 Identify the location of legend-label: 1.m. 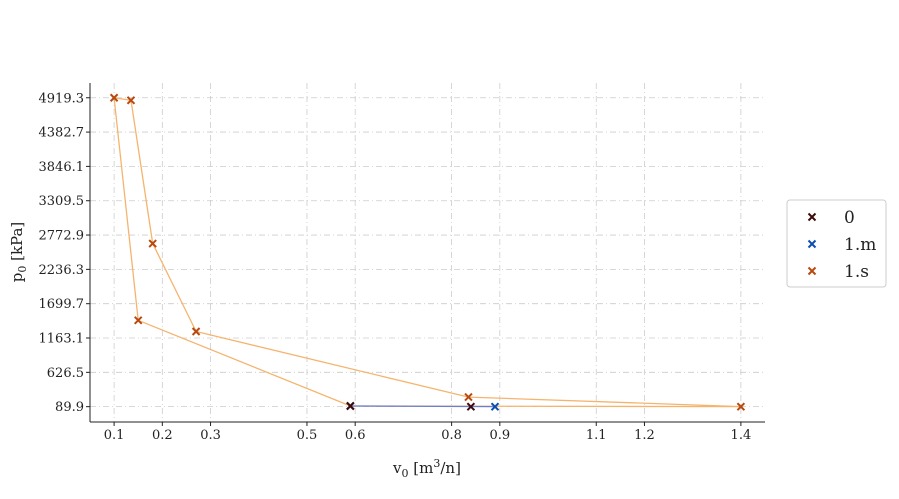
(860, 245).